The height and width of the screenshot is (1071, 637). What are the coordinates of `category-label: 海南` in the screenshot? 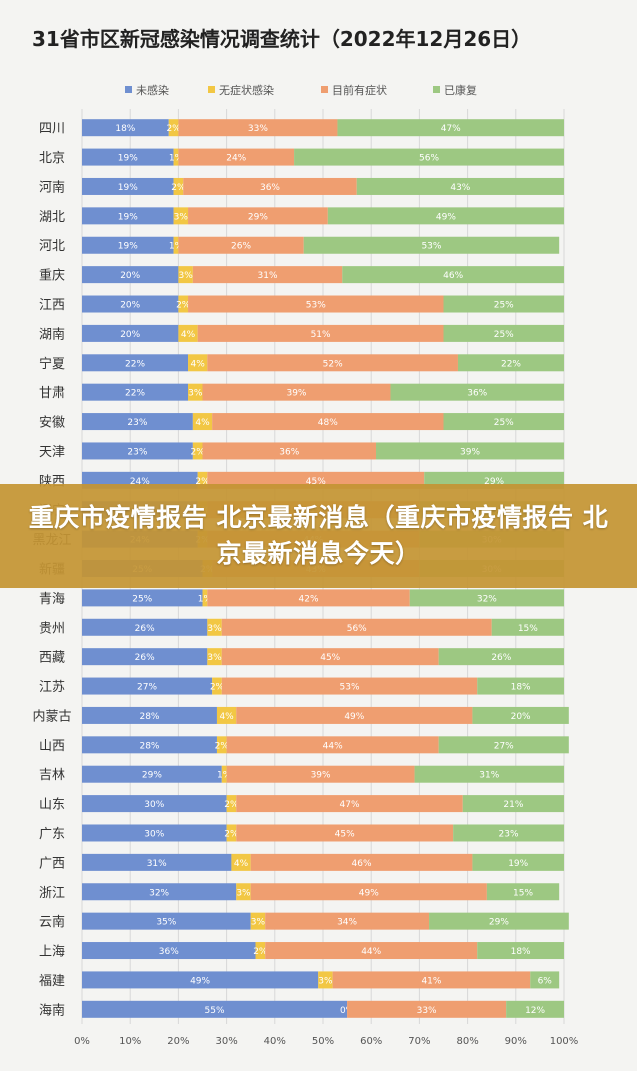 It's located at (52, 1010).